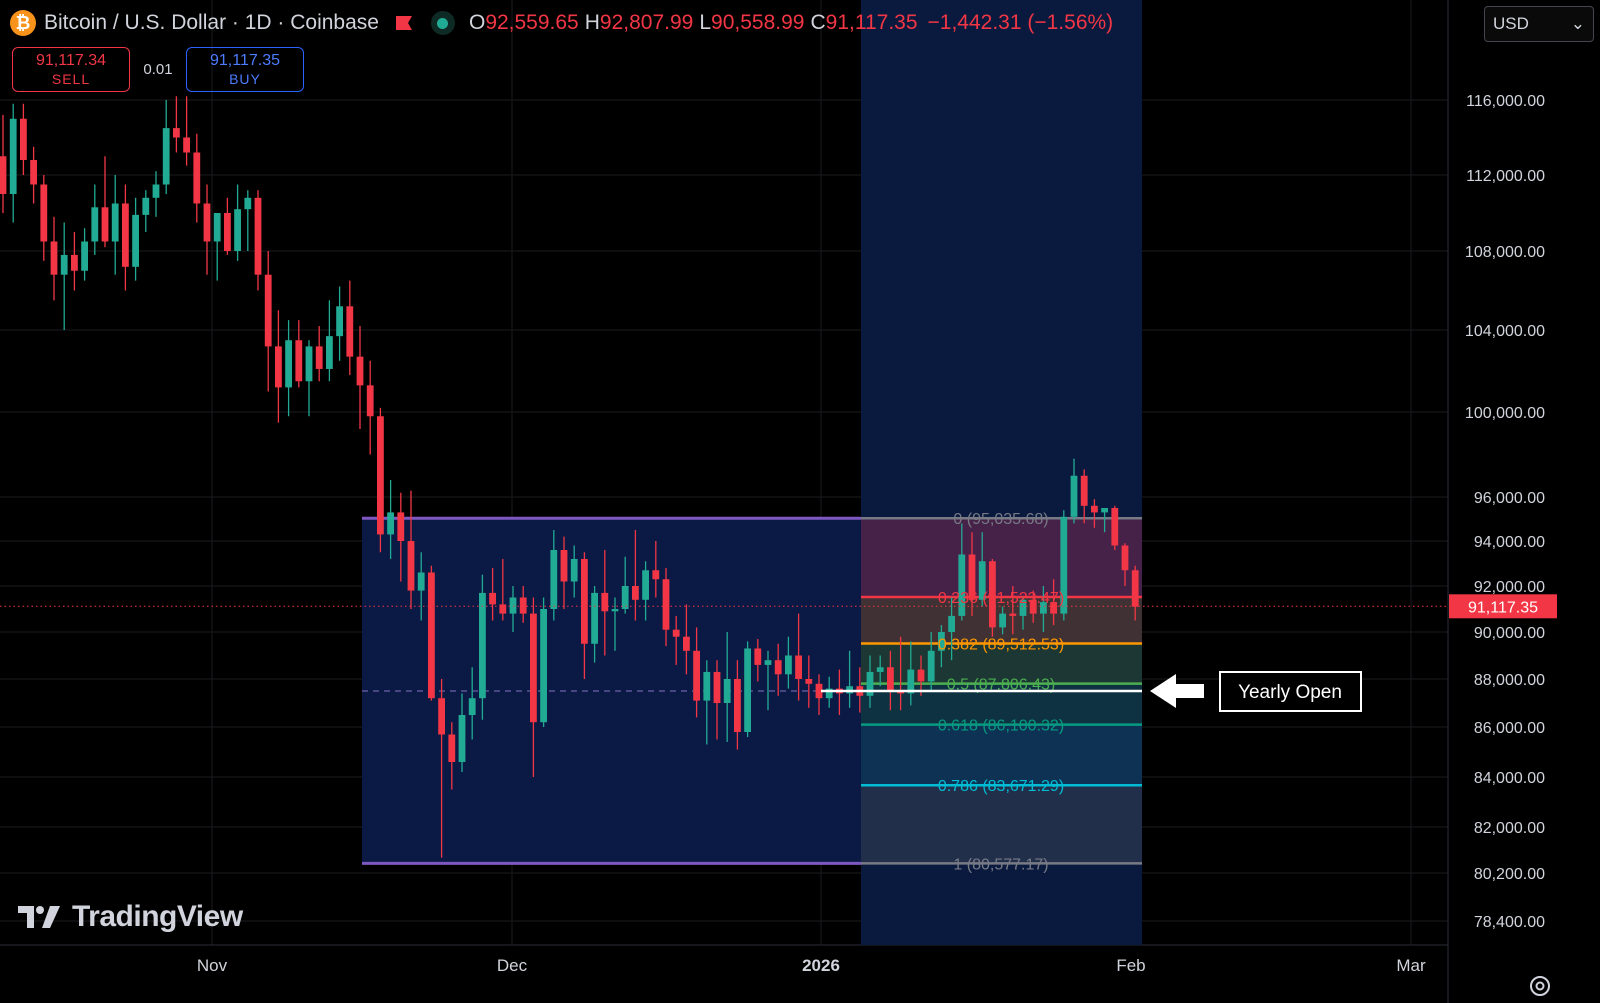 Image resolution: width=1600 pixels, height=1003 pixels. What do you see at coordinates (821, 965) in the screenshot?
I see `time-tick-label: 2026` at bounding box center [821, 965].